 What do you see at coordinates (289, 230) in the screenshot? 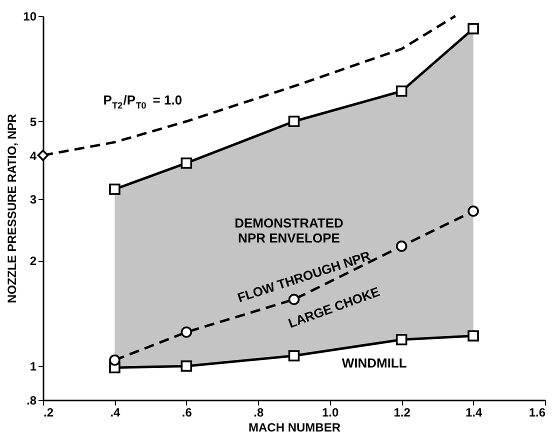
I see `annotation: DEMONSTRATED NPR ENVELOPE` at bounding box center [289, 230].